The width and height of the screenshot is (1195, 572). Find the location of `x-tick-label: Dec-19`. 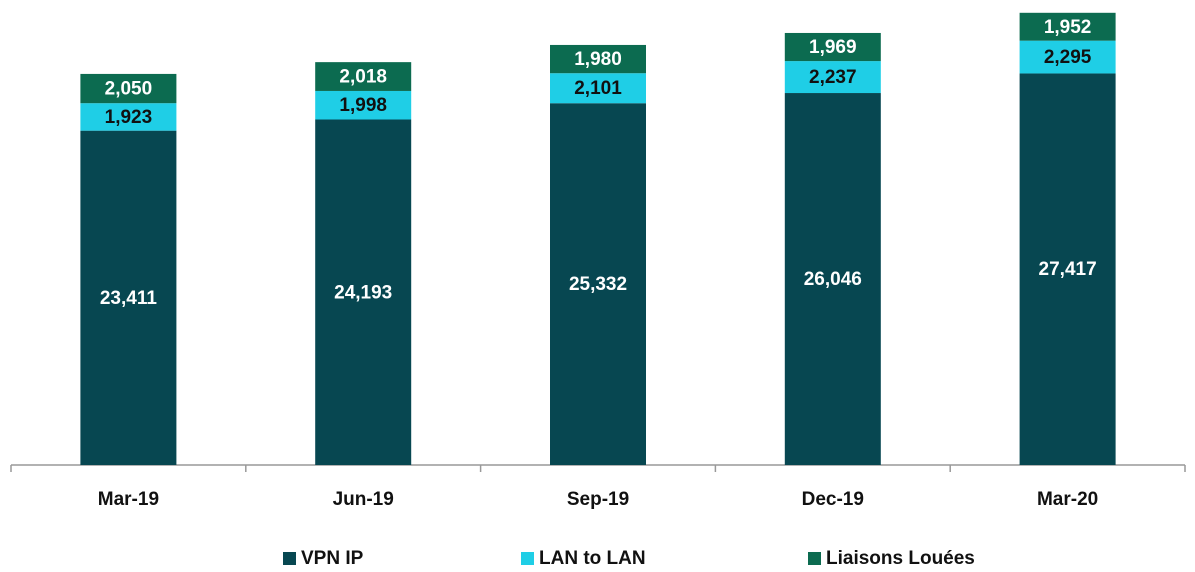

x-tick-label: Dec-19 is located at coordinates (833, 499).